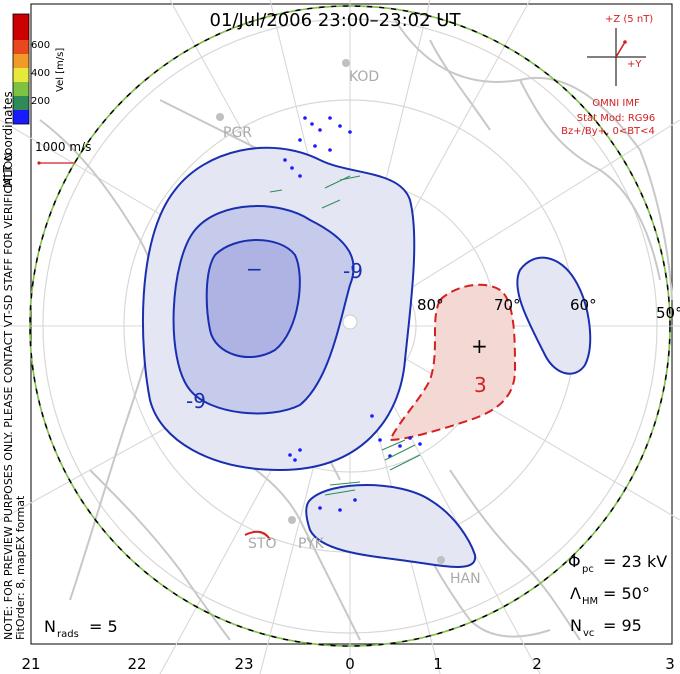 This screenshot has height=674, width=680. I want to click on imf-clock, so click(616, 57).